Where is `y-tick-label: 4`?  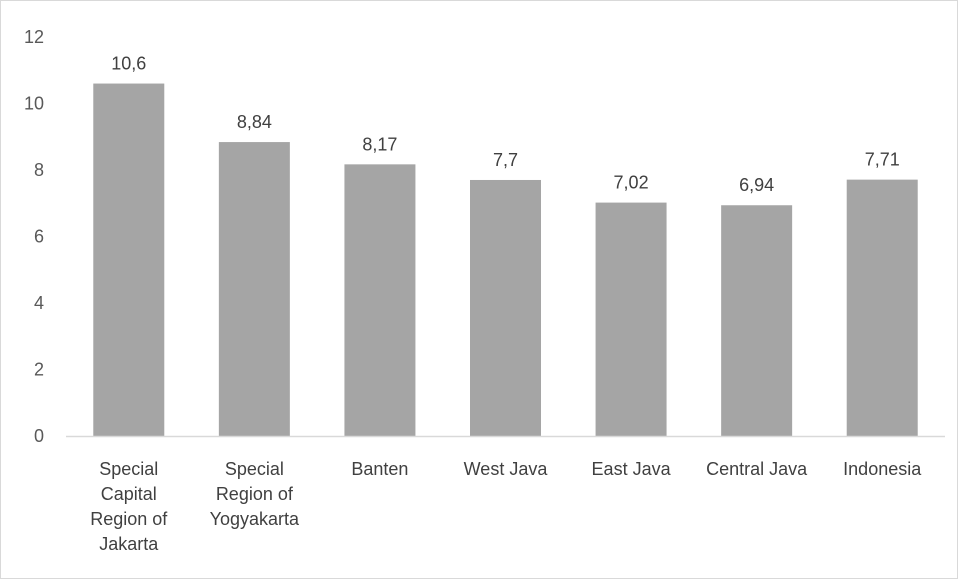 y-tick-label: 4 is located at coordinates (39, 303).